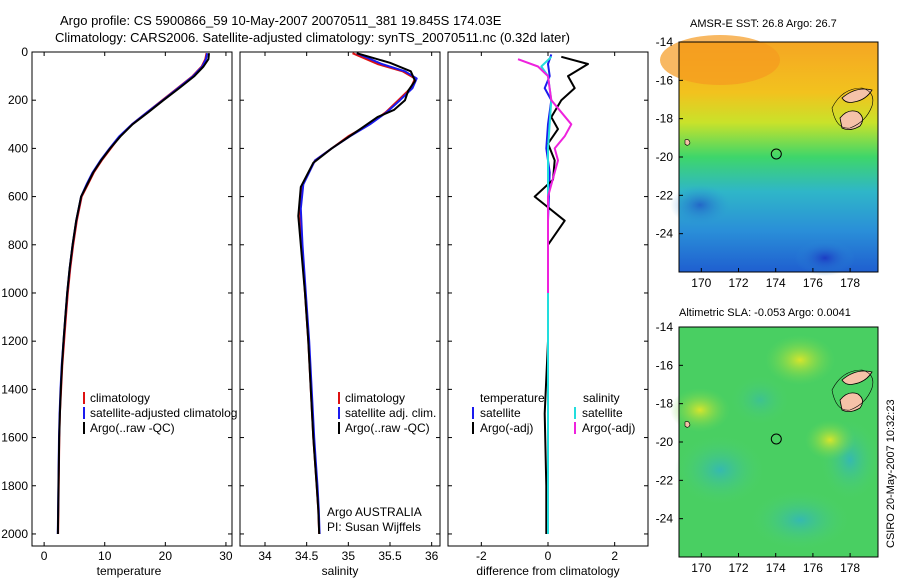  Describe the element at coordinates (687, 142) in the screenshot. I see `sst-island-west` at that location.